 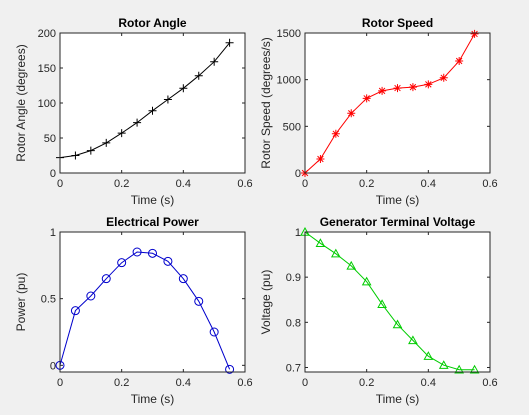 What do you see at coordinates (398, 222) in the screenshot?
I see `chart-title-generator-terminal-voltage: Generator Terminal Voltage` at bounding box center [398, 222].